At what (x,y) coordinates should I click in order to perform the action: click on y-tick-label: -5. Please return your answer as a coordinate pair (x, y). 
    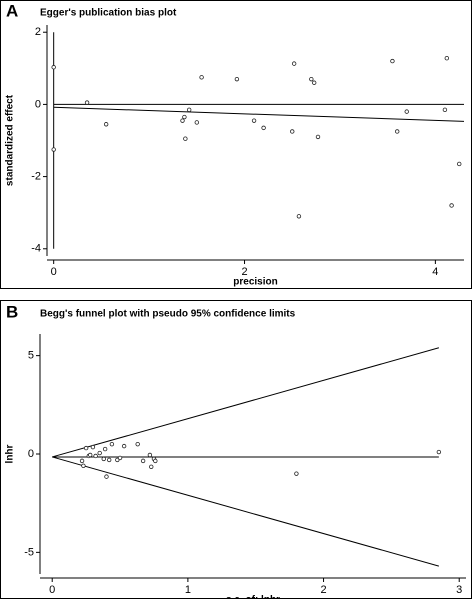
    Looking at the image, I should click on (29, 552).